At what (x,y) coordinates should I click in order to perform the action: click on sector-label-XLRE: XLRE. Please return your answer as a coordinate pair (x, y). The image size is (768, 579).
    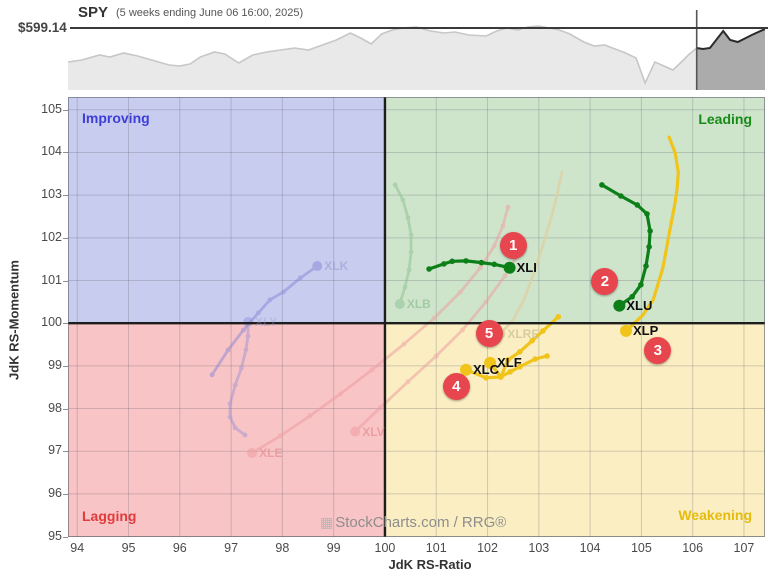
    Looking at the image, I should click on (523, 333).